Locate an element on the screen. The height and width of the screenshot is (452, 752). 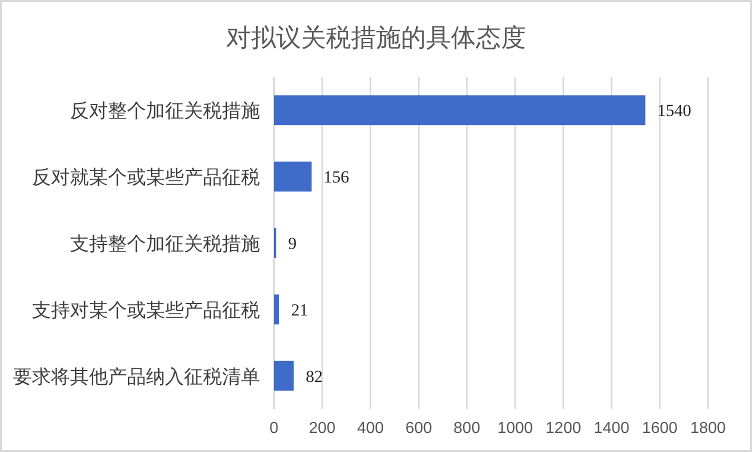
xtick-label: 1400 is located at coordinates (612, 428).